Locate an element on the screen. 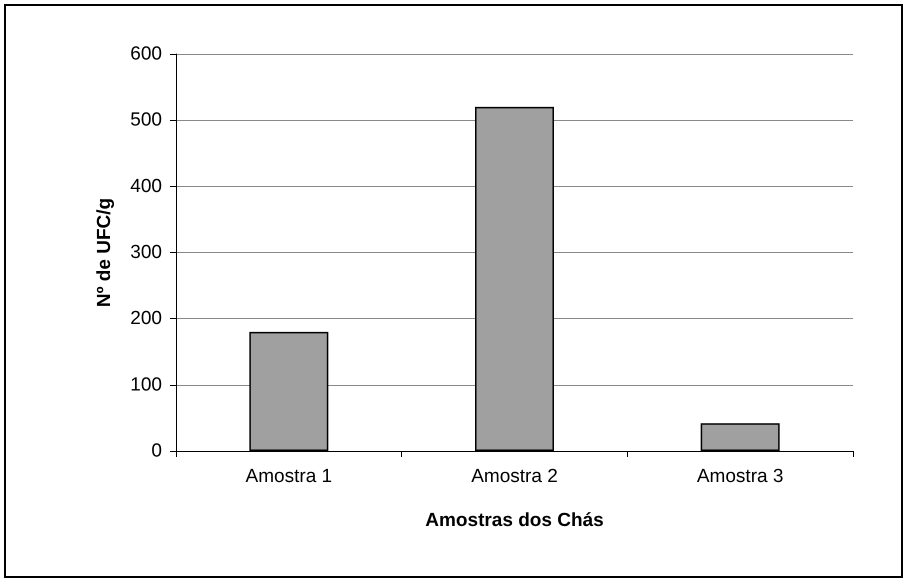 Image resolution: width=909 pixels, height=586 pixels. x-axis-title: Amostras dos Chás is located at coordinates (514, 520).